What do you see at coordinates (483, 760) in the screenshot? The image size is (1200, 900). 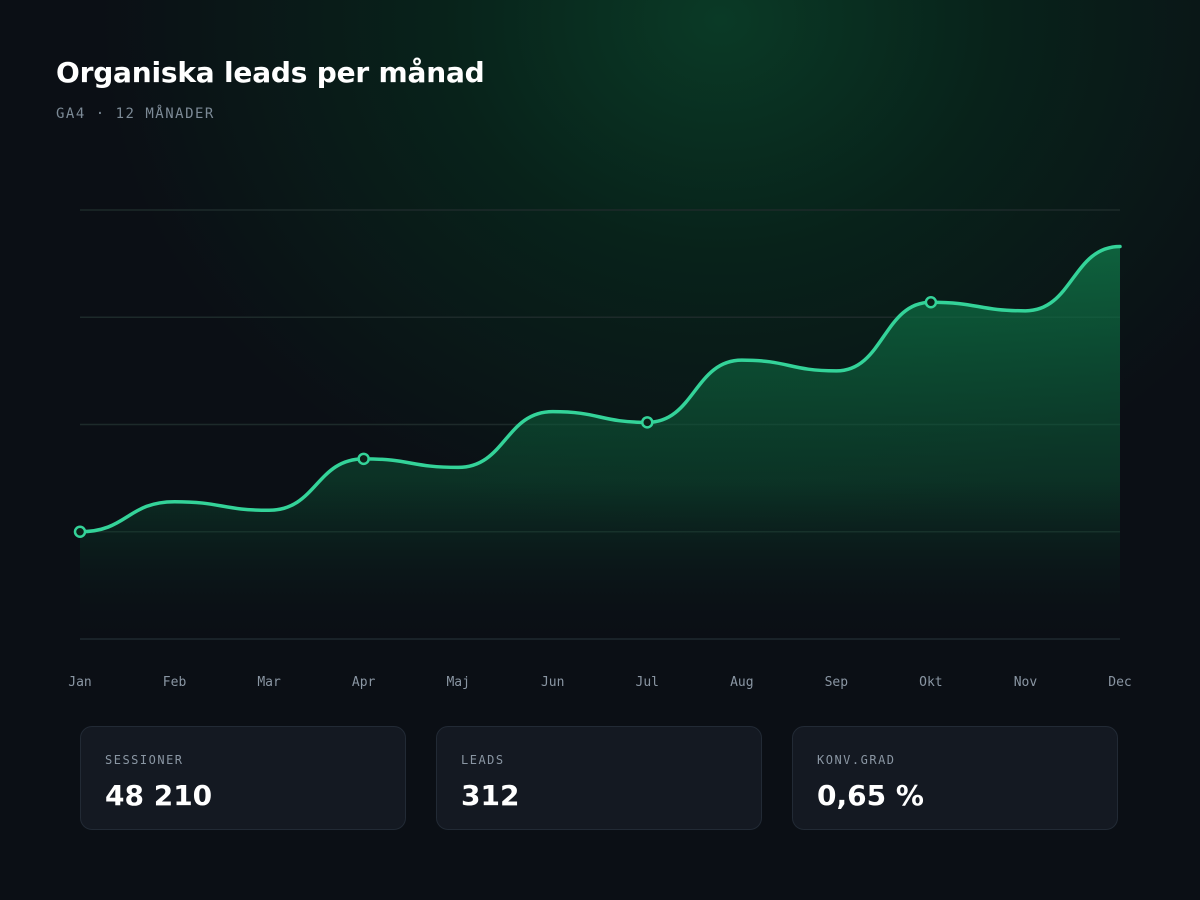 I see `stat-label: LEADS` at bounding box center [483, 760].